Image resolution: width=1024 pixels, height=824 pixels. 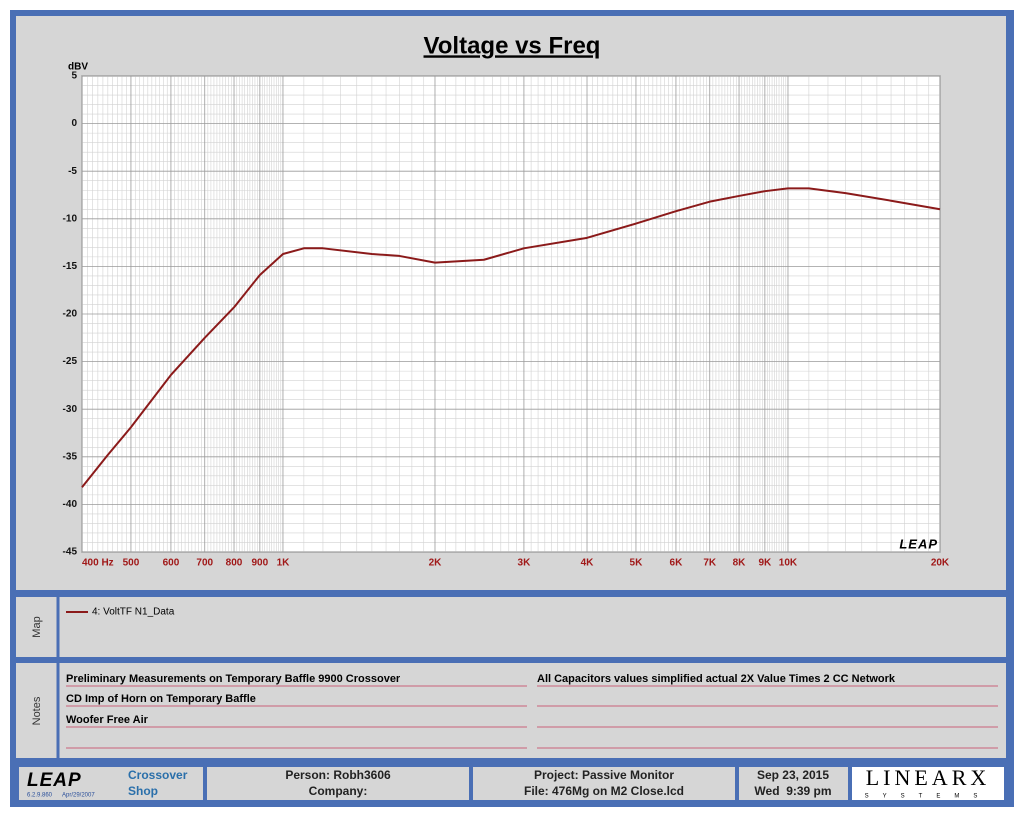 I want to click on project: Project: Passive Monitor, so click(x=604, y=775).